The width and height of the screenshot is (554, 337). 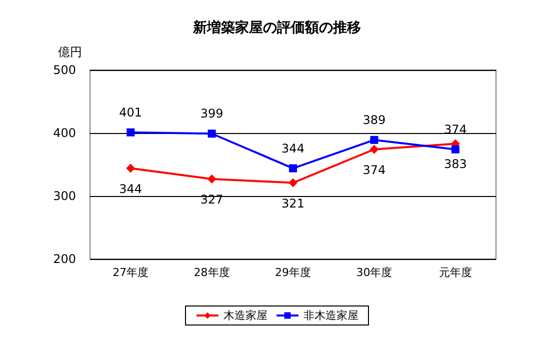 I want to click on y-axis-title: 億円, so click(x=70, y=52).